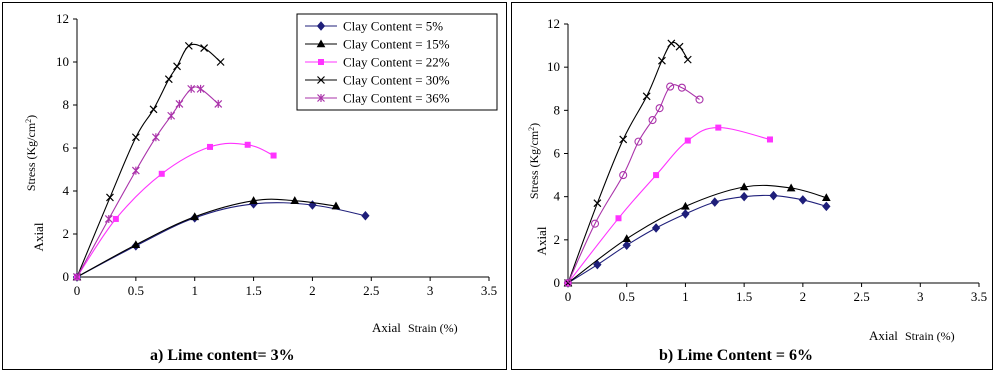 The image size is (995, 375). Describe the element at coordinates (553, 66) in the screenshot. I see `y-tick-label: 10` at that location.